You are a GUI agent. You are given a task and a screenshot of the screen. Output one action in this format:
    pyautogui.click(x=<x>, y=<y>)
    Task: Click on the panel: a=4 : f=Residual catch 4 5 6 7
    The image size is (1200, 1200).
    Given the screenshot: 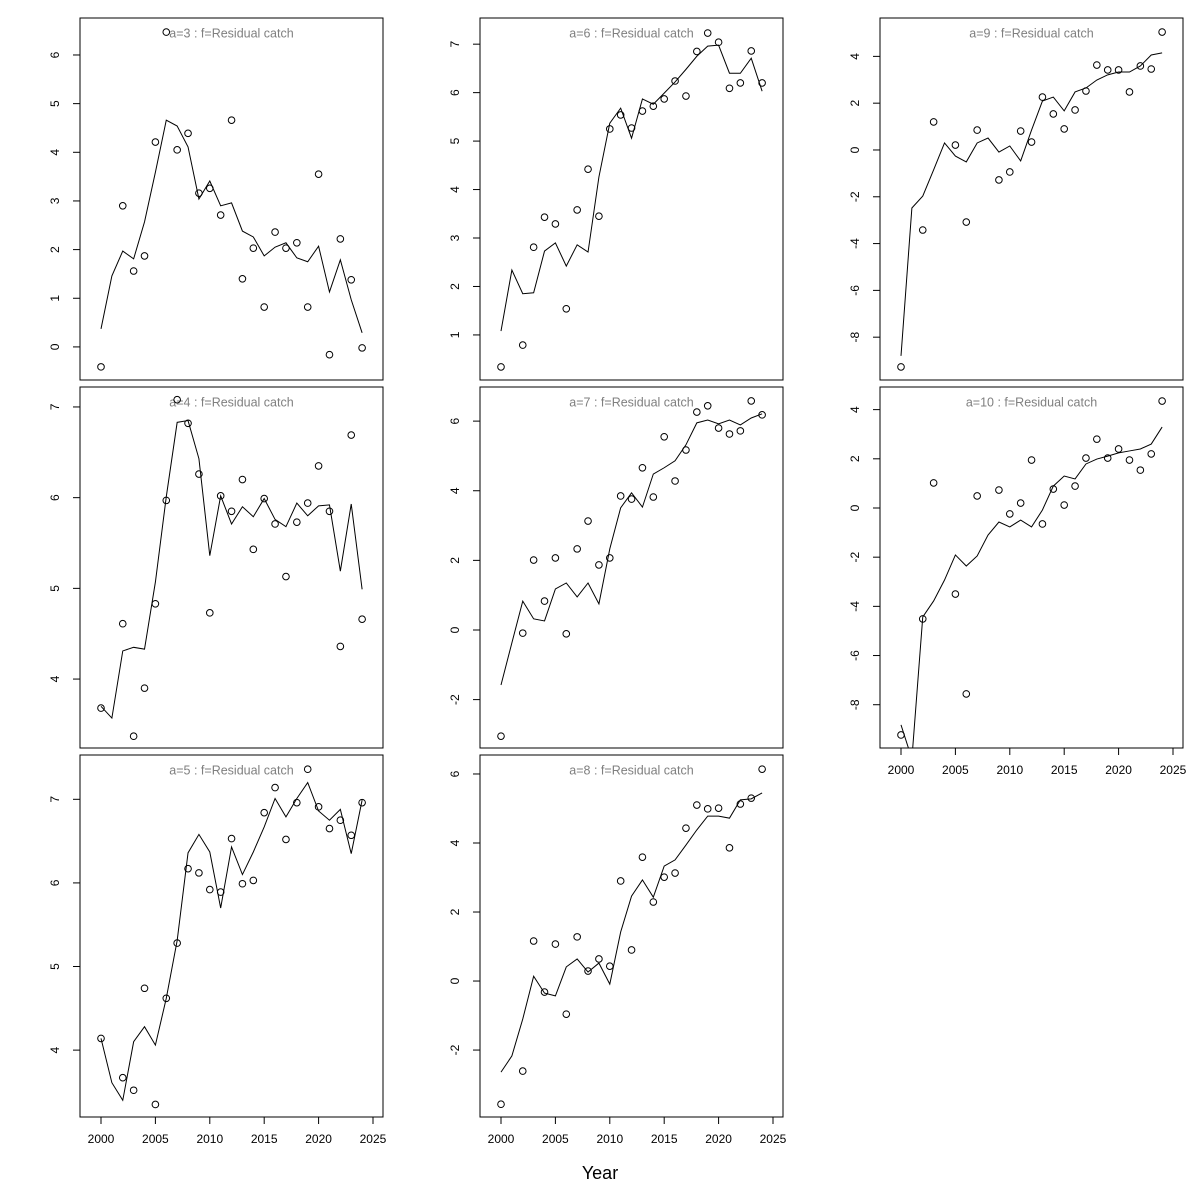 What is the action you would take?
    pyautogui.click(x=216, y=567)
    